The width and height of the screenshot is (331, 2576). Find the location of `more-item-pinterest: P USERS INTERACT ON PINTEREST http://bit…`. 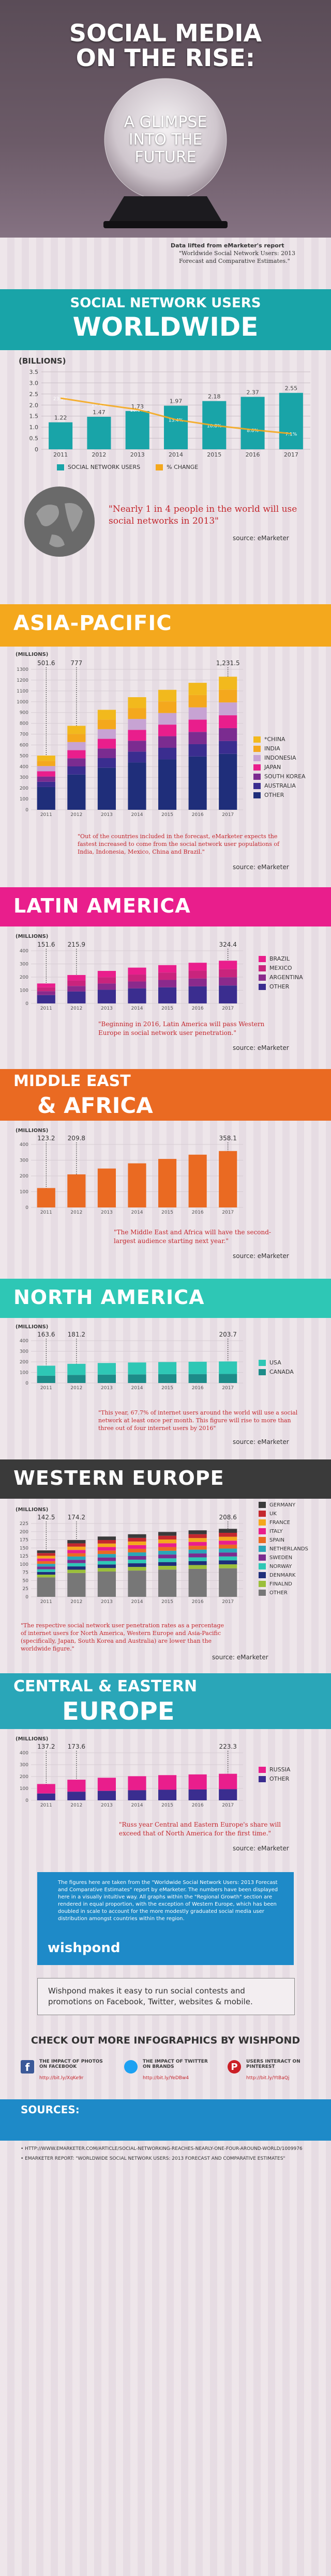

more-item-pinterest: P USERS INTERACT ON PINTEREST http://bit… is located at coordinates (275, 2073).